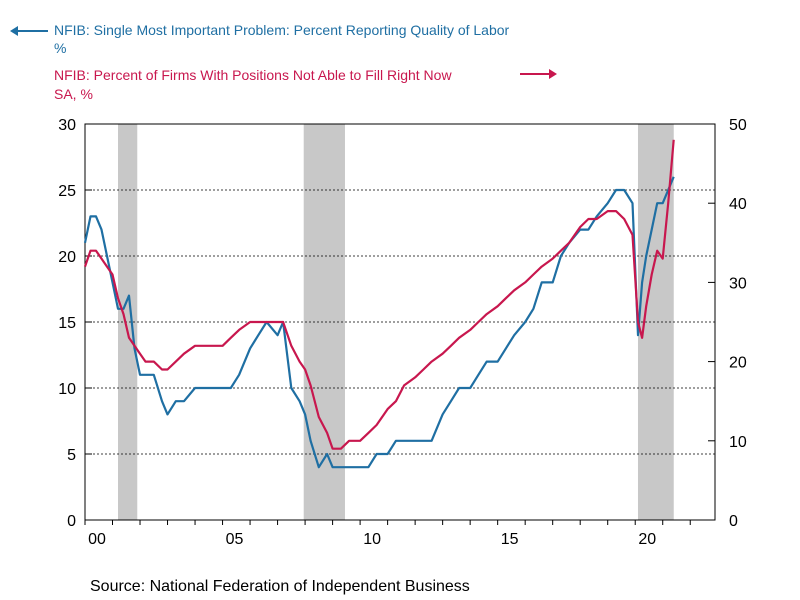 This screenshot has width=800, height=600. Describe the element at coordinates (738, 283) in the screenshot. I see `right-tick-label: 30` at that location.